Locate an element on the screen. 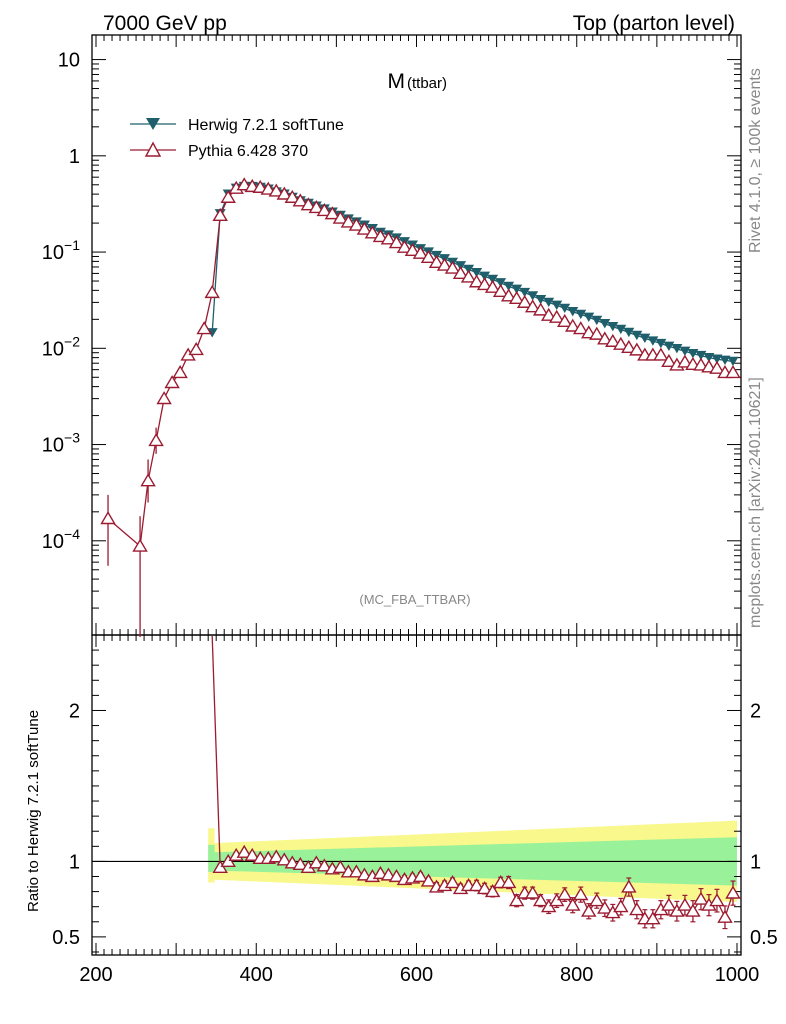 The height and width of the screenshot is (1024, 786). legend-herwig-marker is located at coordinates (153, 124).